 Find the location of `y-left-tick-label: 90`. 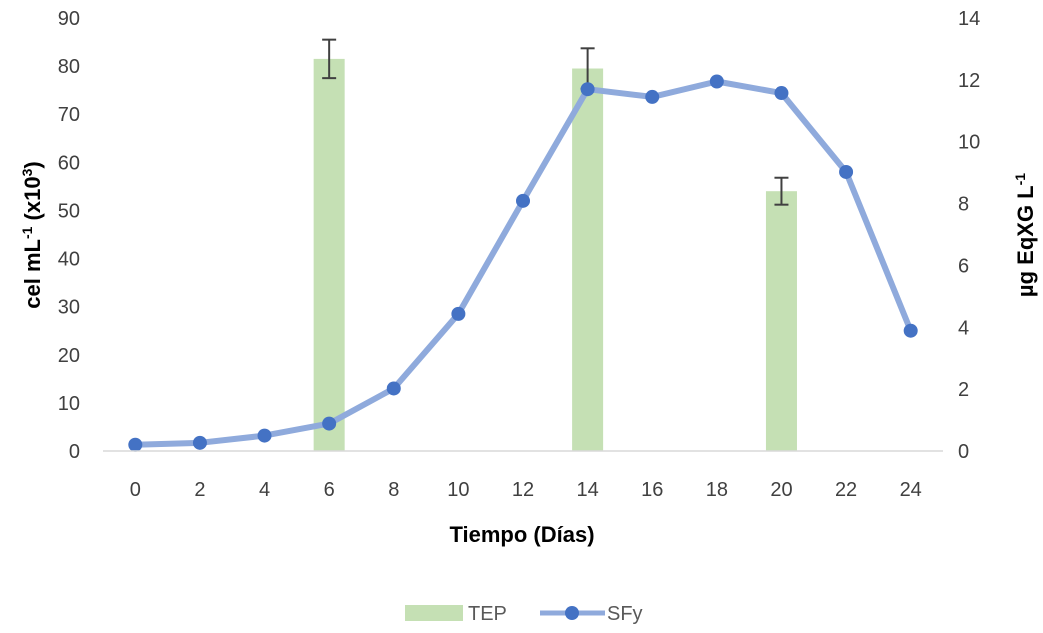

y-left-tick-label: 90 is located at coordinates (69, 19).